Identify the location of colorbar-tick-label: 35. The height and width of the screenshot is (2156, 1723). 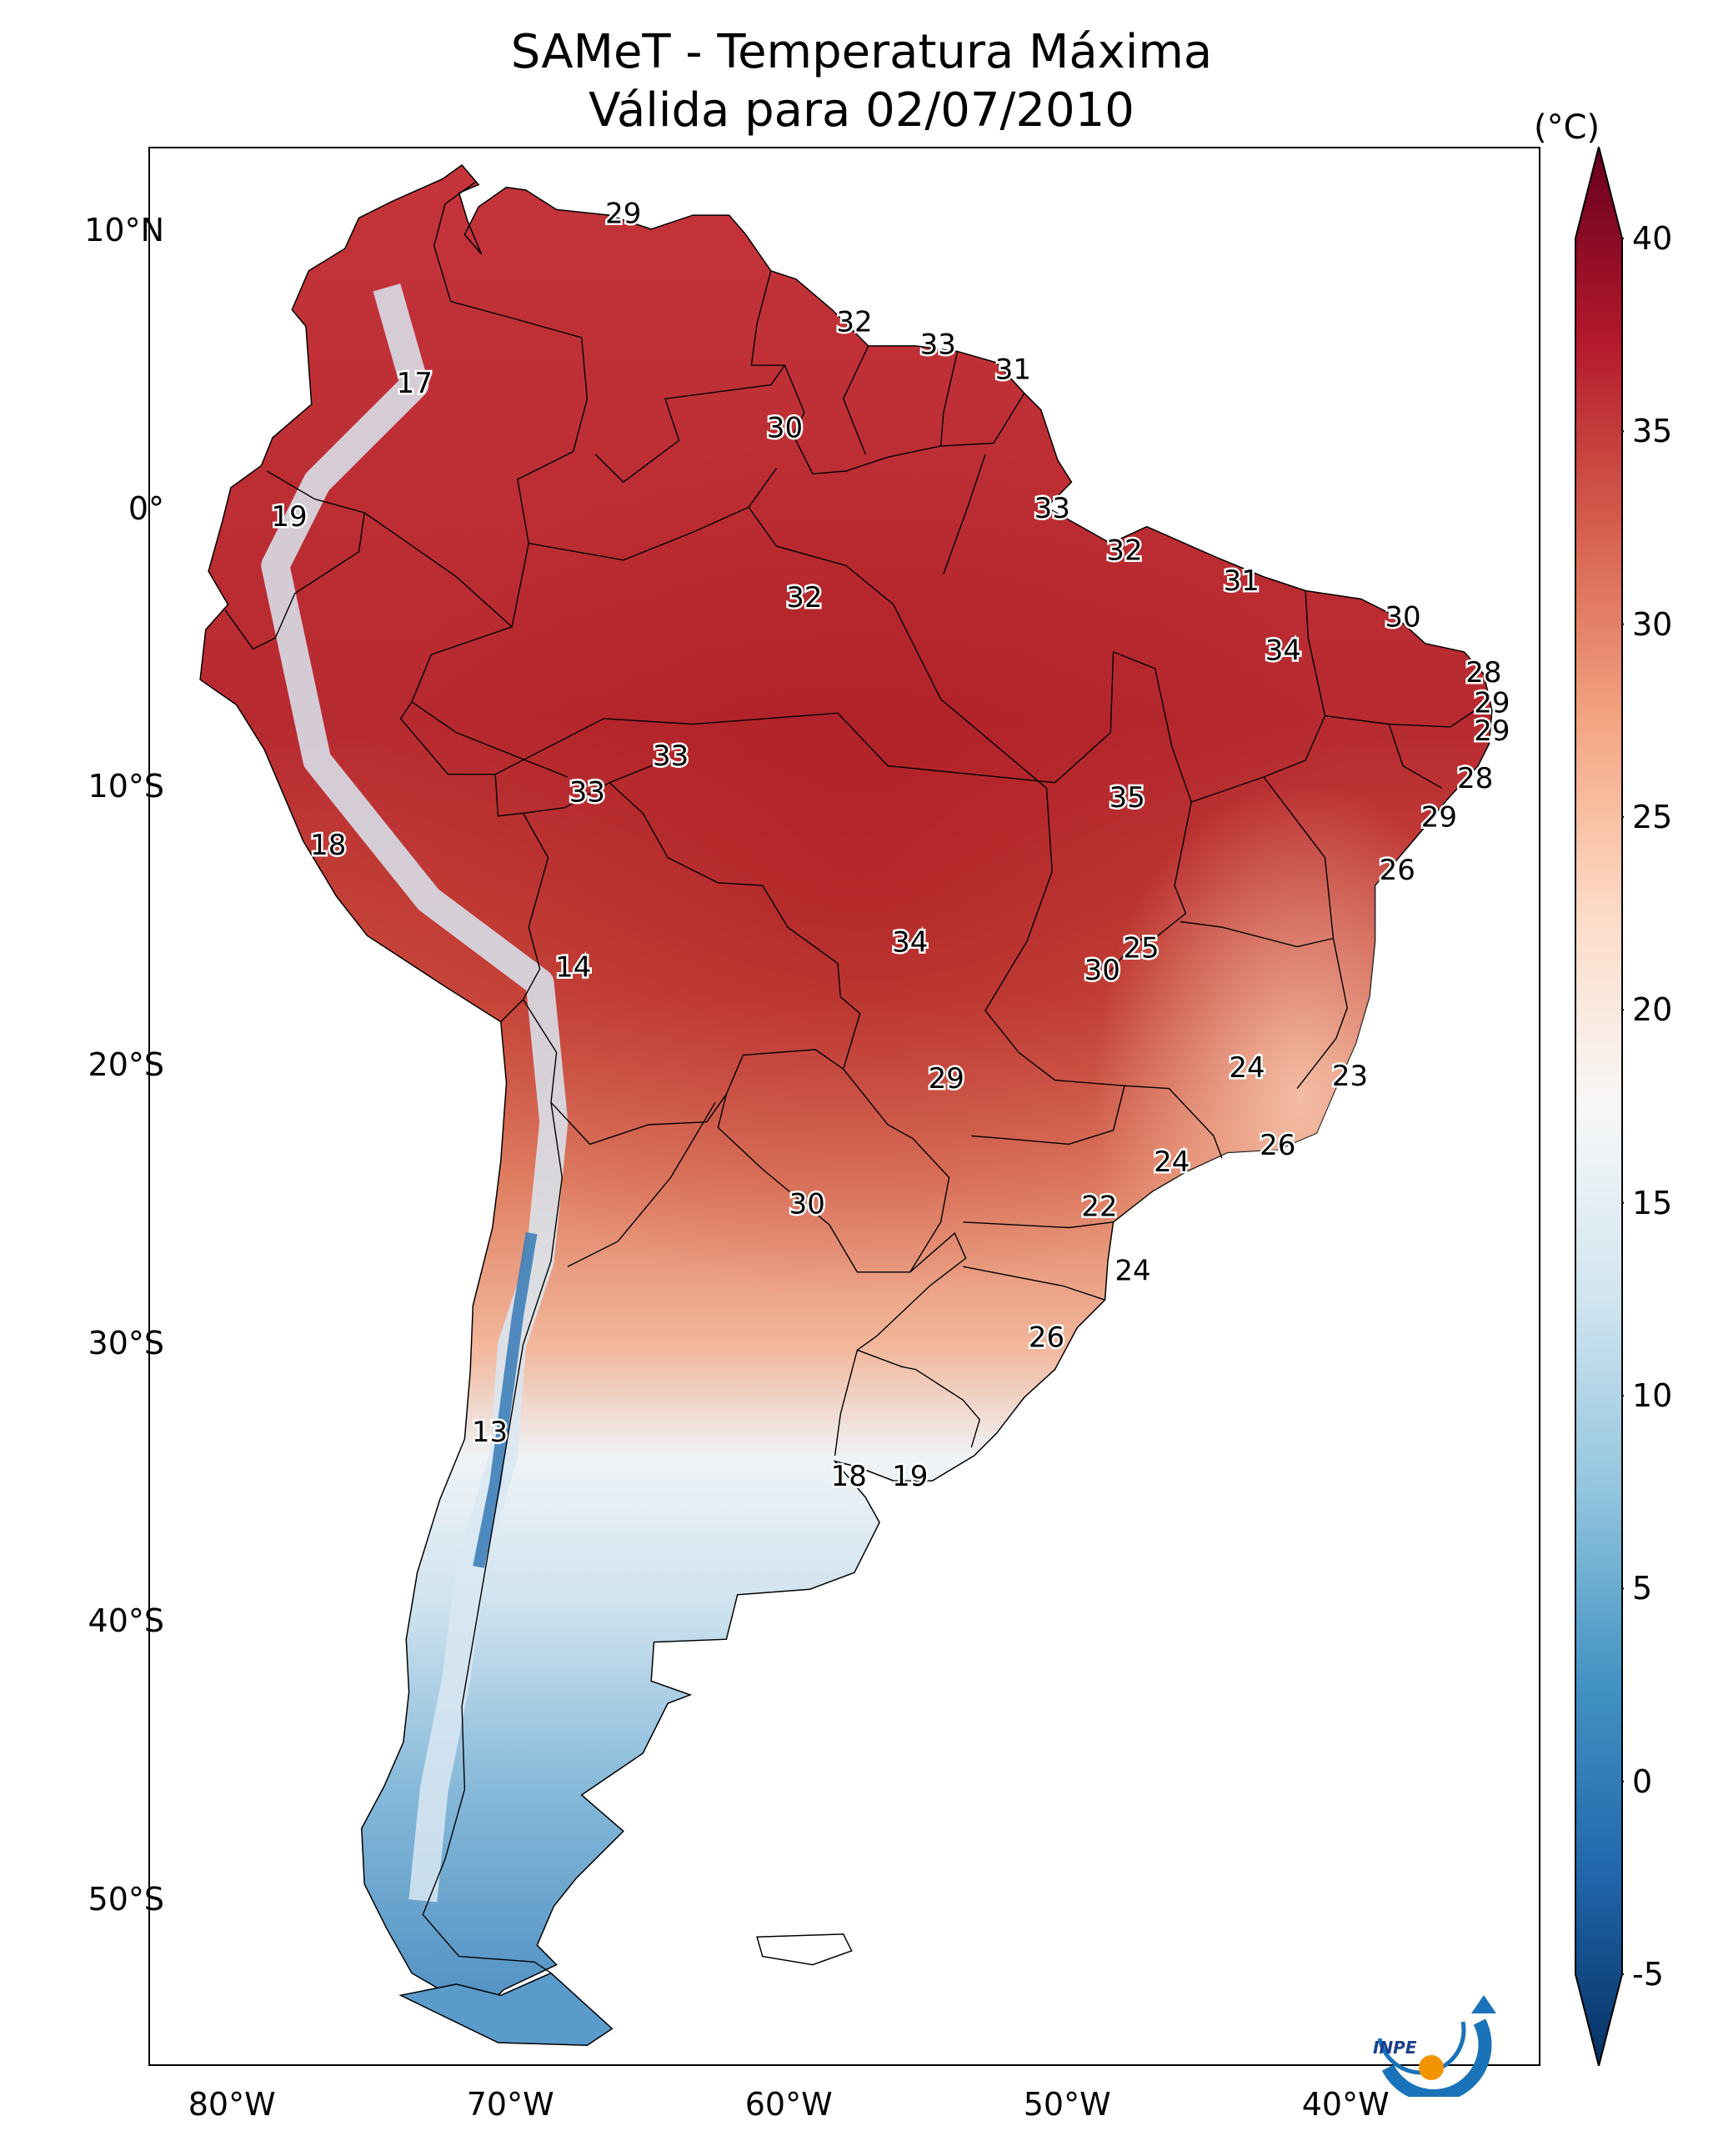
(1653, 432).